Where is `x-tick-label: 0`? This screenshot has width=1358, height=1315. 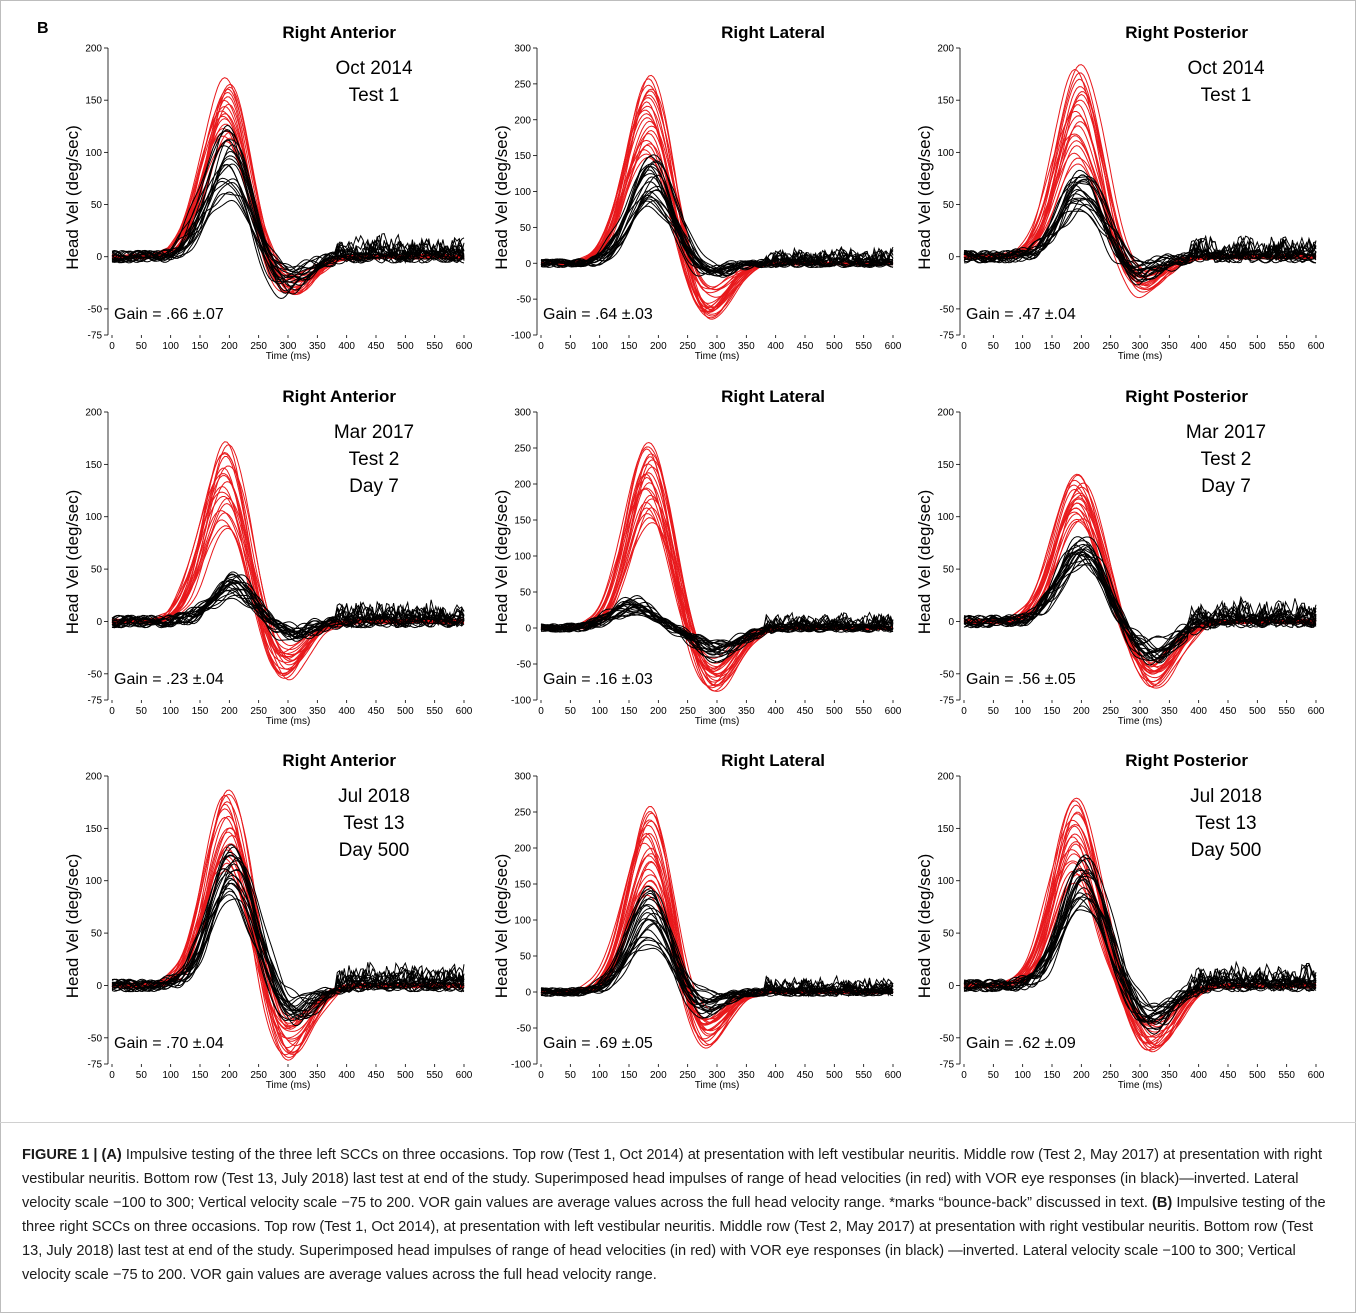
x-tick-label: 0 is located at coordinates (541, 1075).